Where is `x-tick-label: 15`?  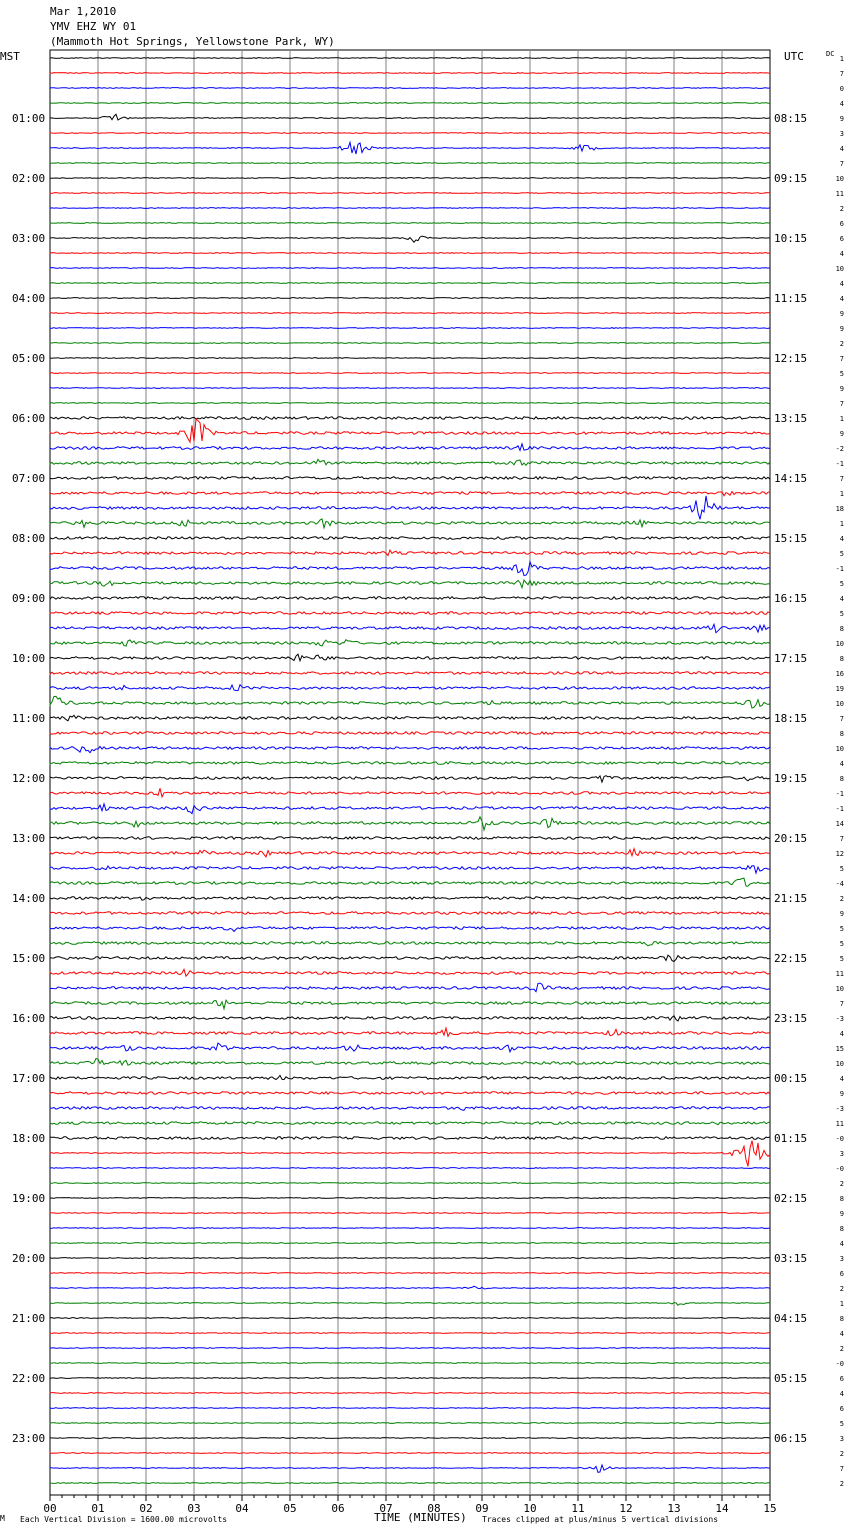 x-tick-label: 15 is located at coordinates (769, 1508).